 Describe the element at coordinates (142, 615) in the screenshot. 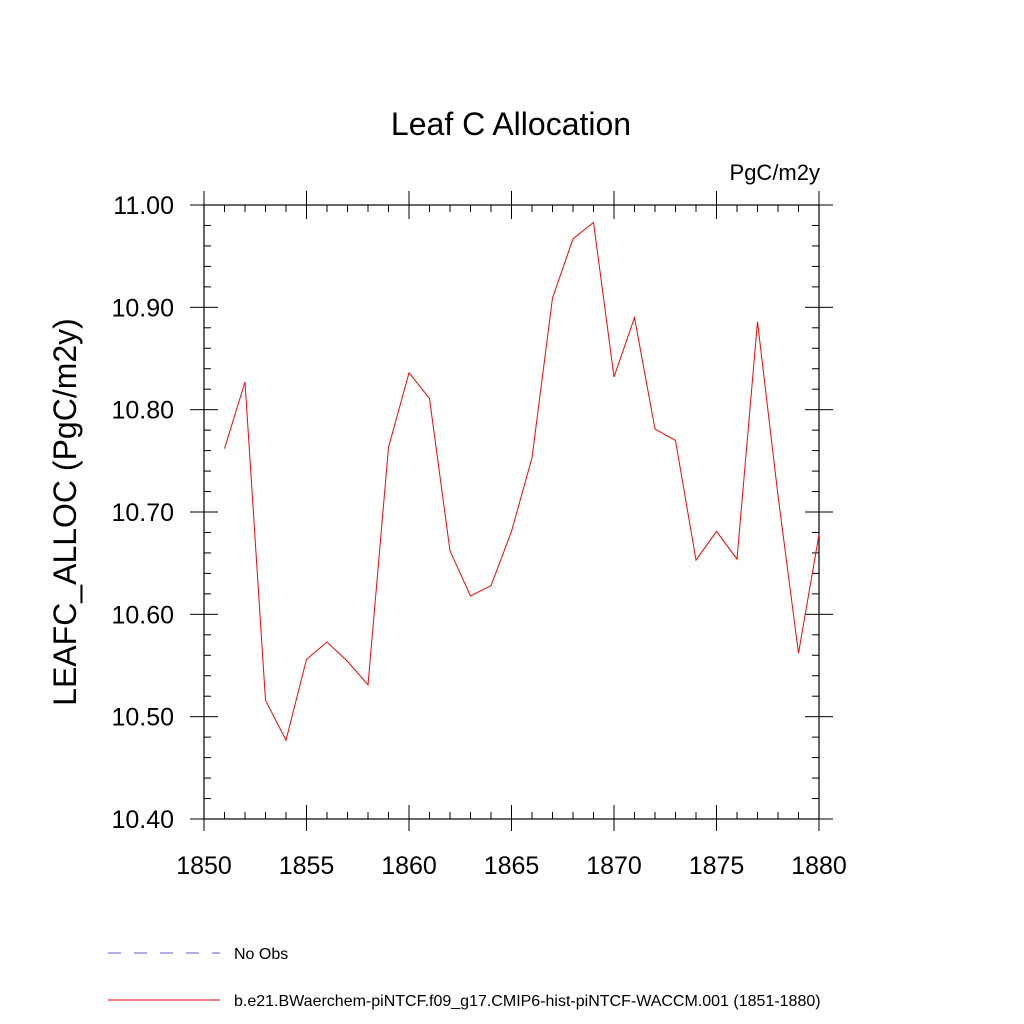

I see `y-tick-label: 10.60` at that location.